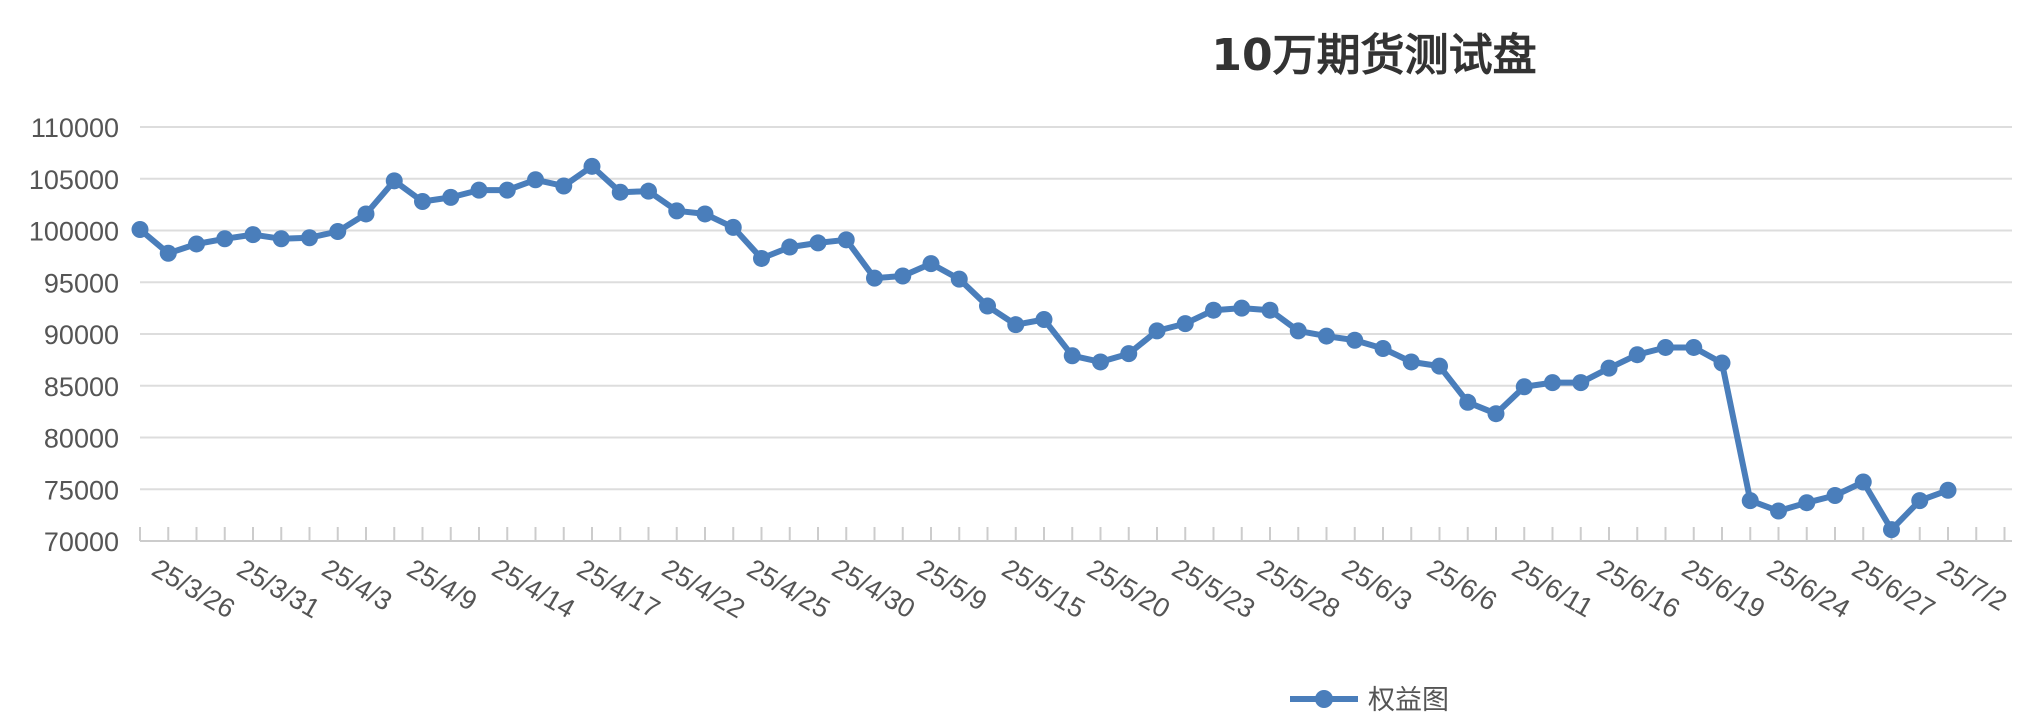  What do you see at coordinates (81, 387) in the screenshot?
I see `y-tick-label: 85000` at bounding box center [81, 387].